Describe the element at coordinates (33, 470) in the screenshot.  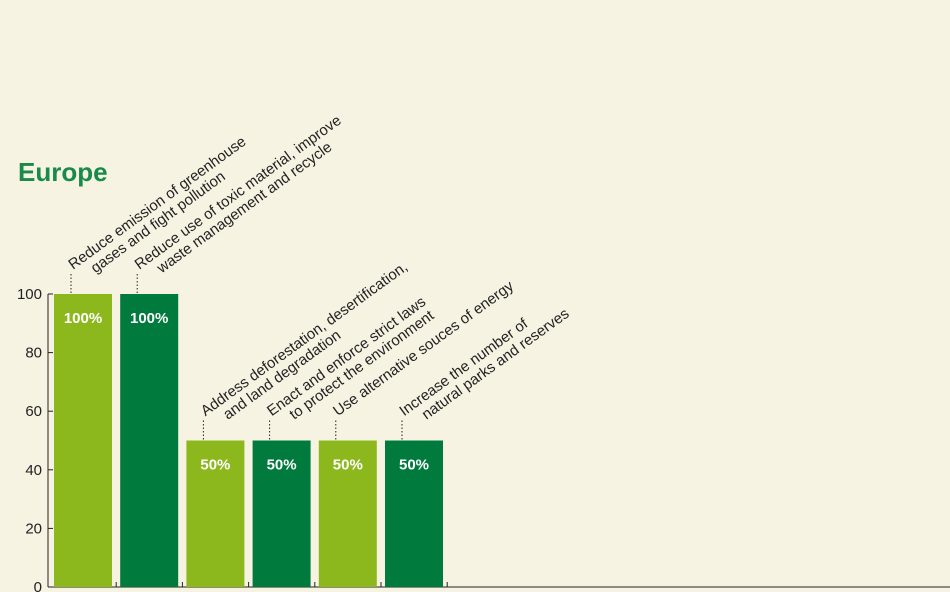
I see `y-tick-label: 40` at that location.